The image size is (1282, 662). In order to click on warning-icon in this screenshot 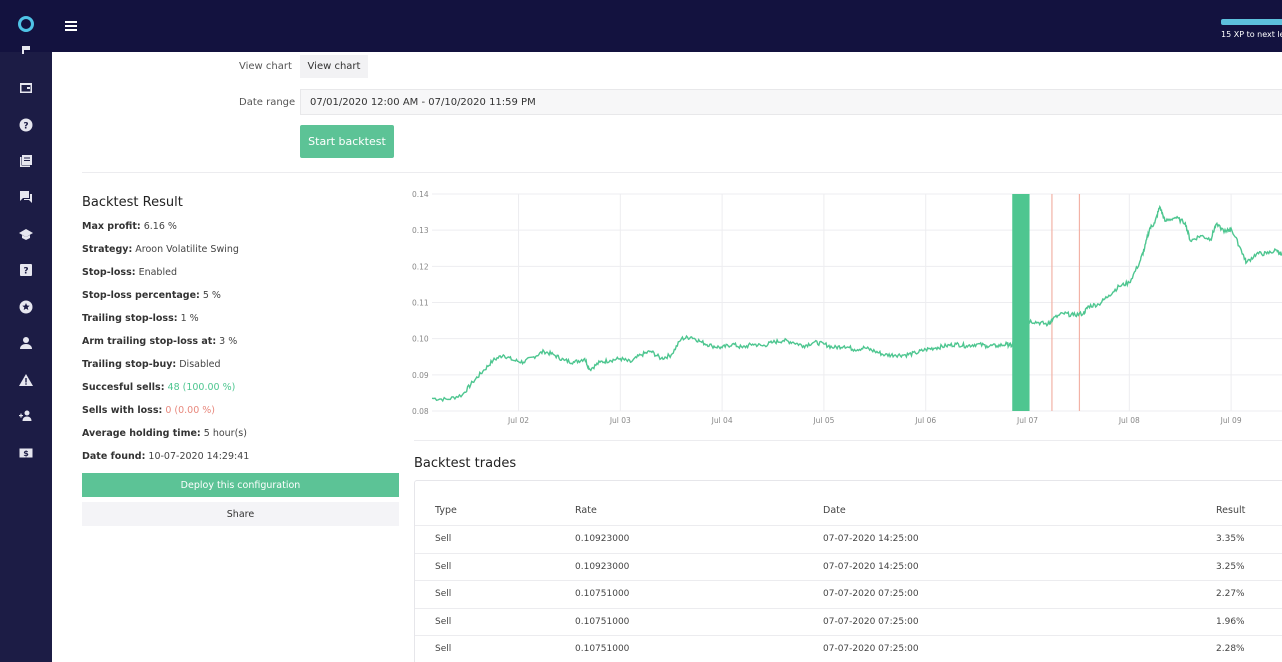, I will do `click(26, 380)`.